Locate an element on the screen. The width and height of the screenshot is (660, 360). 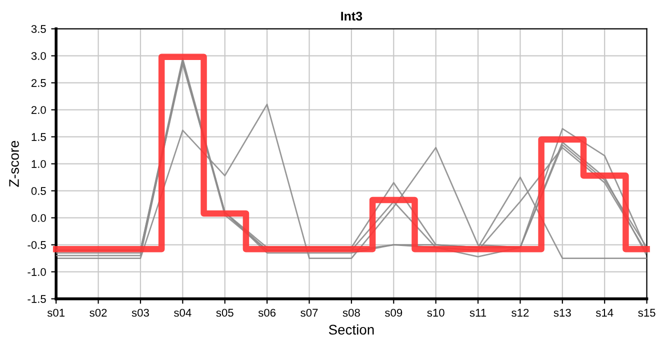
y-tick-label: 1.0 is located at coordinates (39, 164).